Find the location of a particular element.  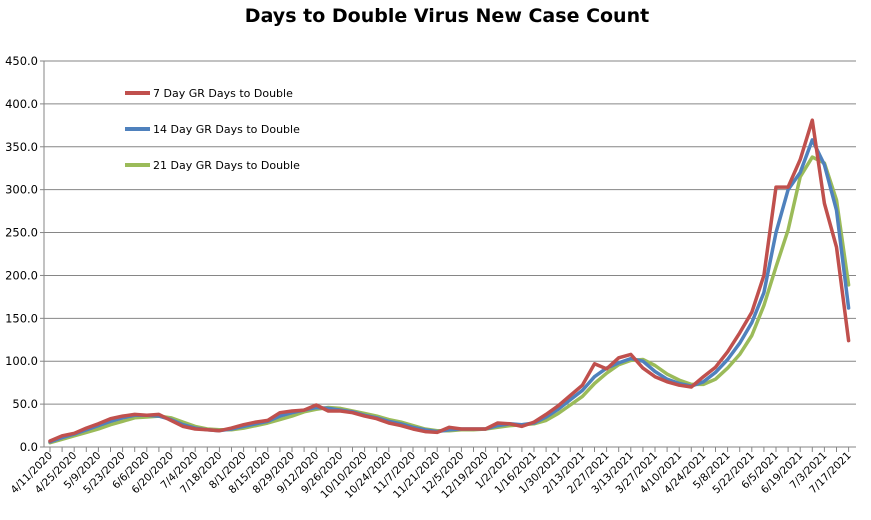

y-tick-label: 300.0 is located at coordinates (21, 190).